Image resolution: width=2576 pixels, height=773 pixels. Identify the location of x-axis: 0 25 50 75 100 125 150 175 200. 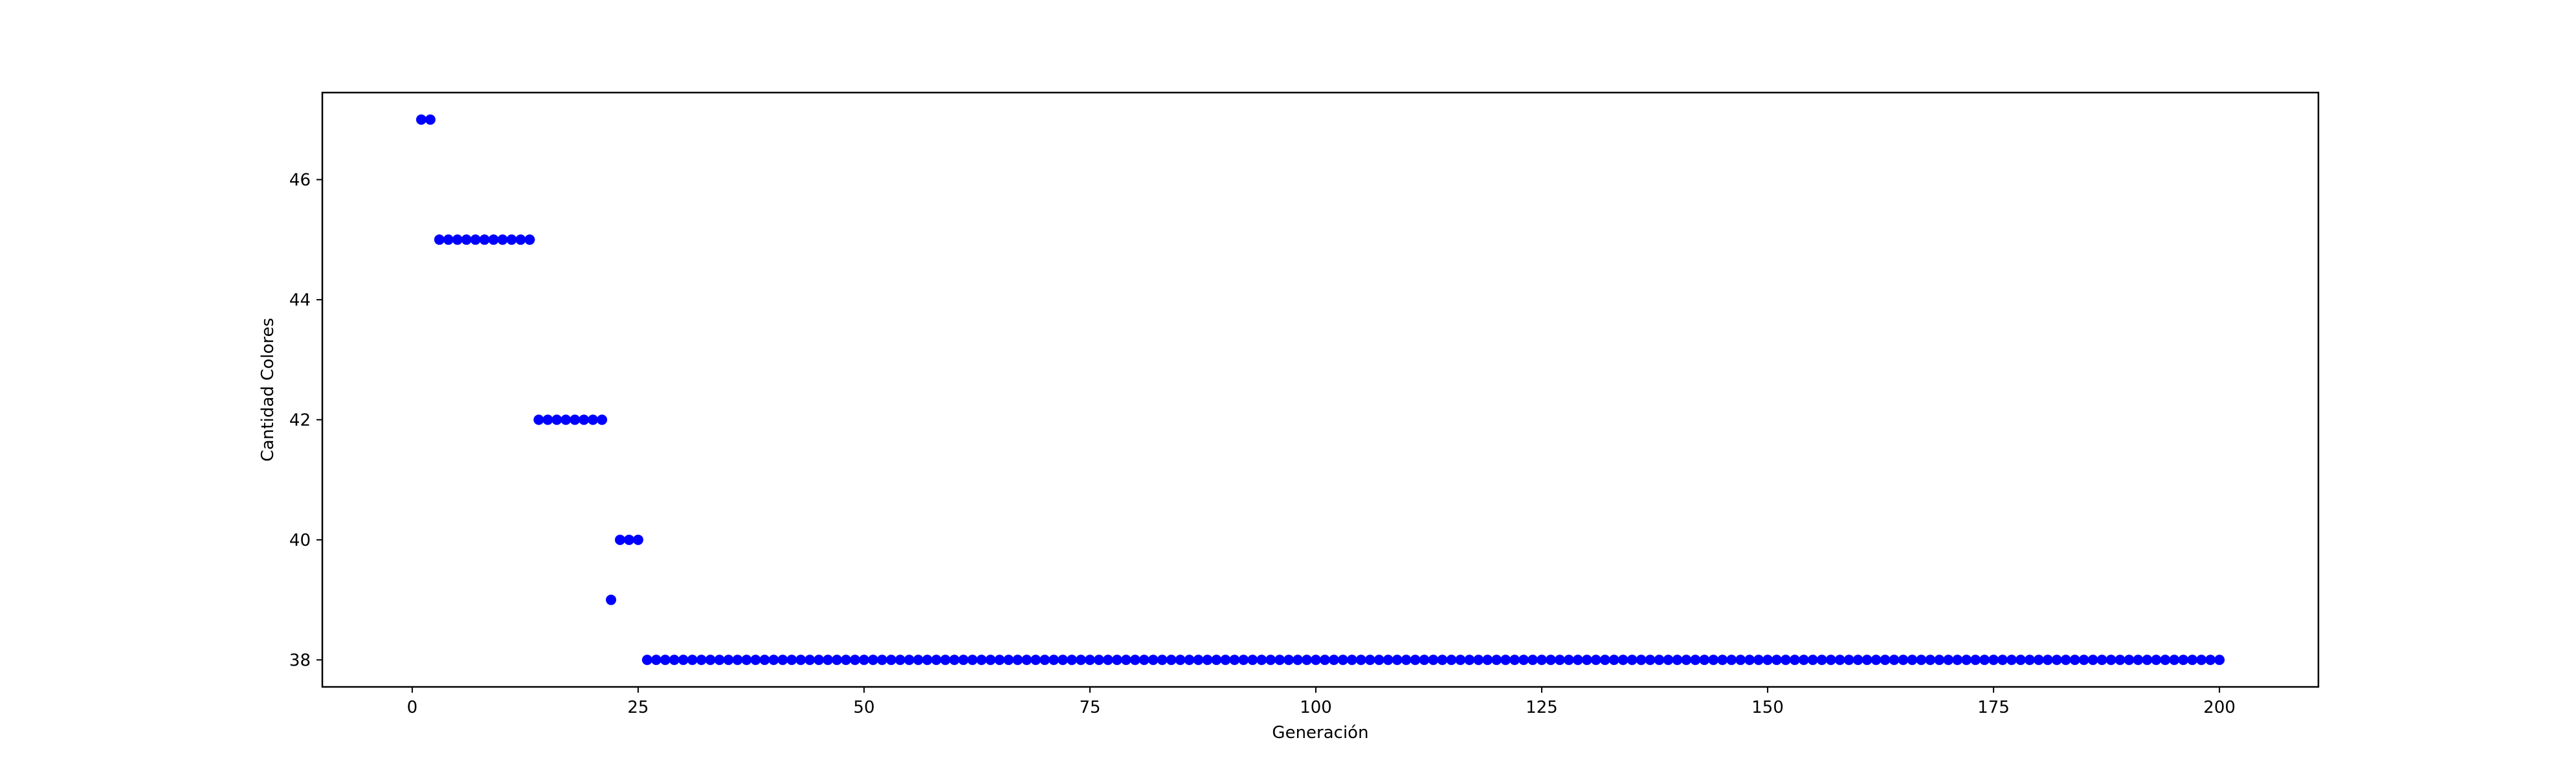
(1321, 702).